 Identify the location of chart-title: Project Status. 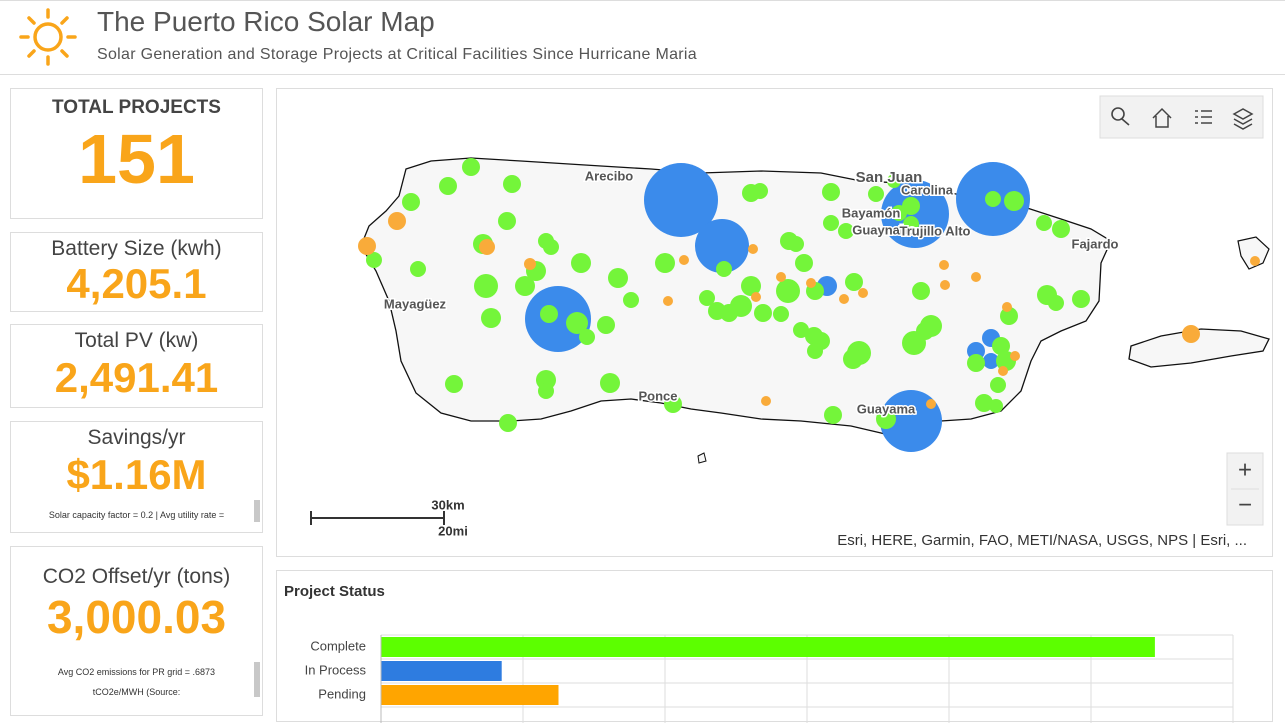
(334, 591).